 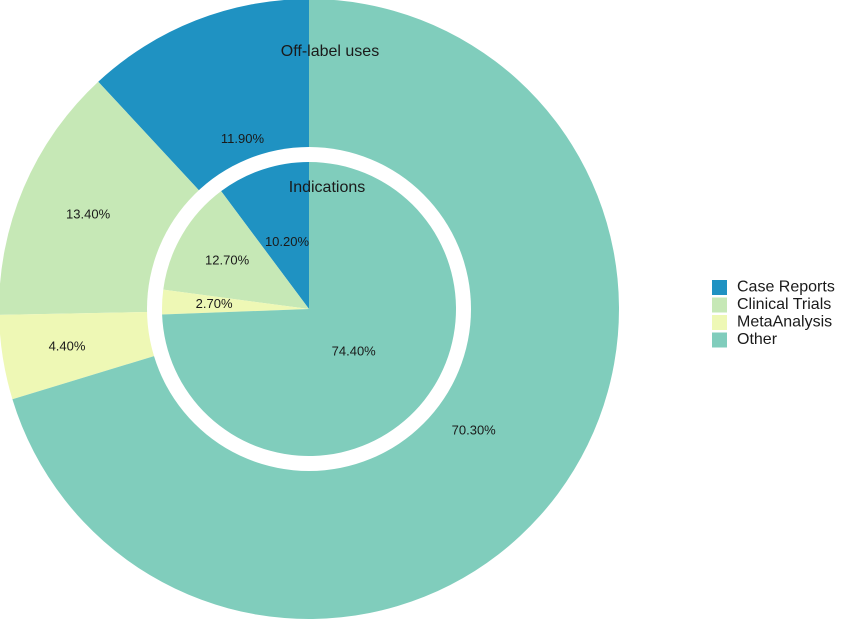 What do you see at coordinates (330, 51) in the screenshot?
I see `outer-ring-title: Off-label uses` at bounding box center [330, 51].